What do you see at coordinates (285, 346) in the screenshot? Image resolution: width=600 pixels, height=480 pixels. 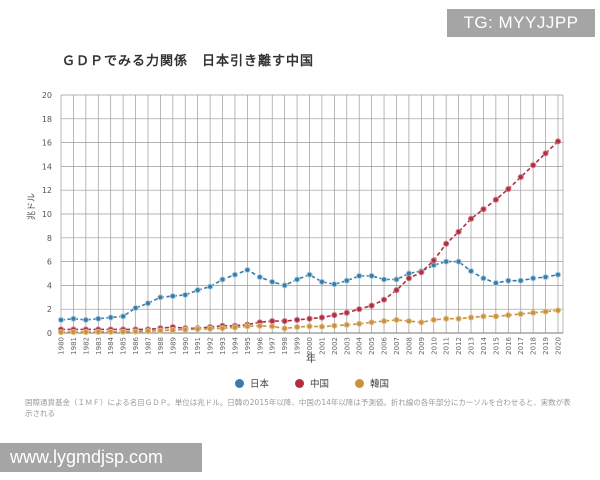 I see `svg-text: 1998` at bounding box center [285, 346].